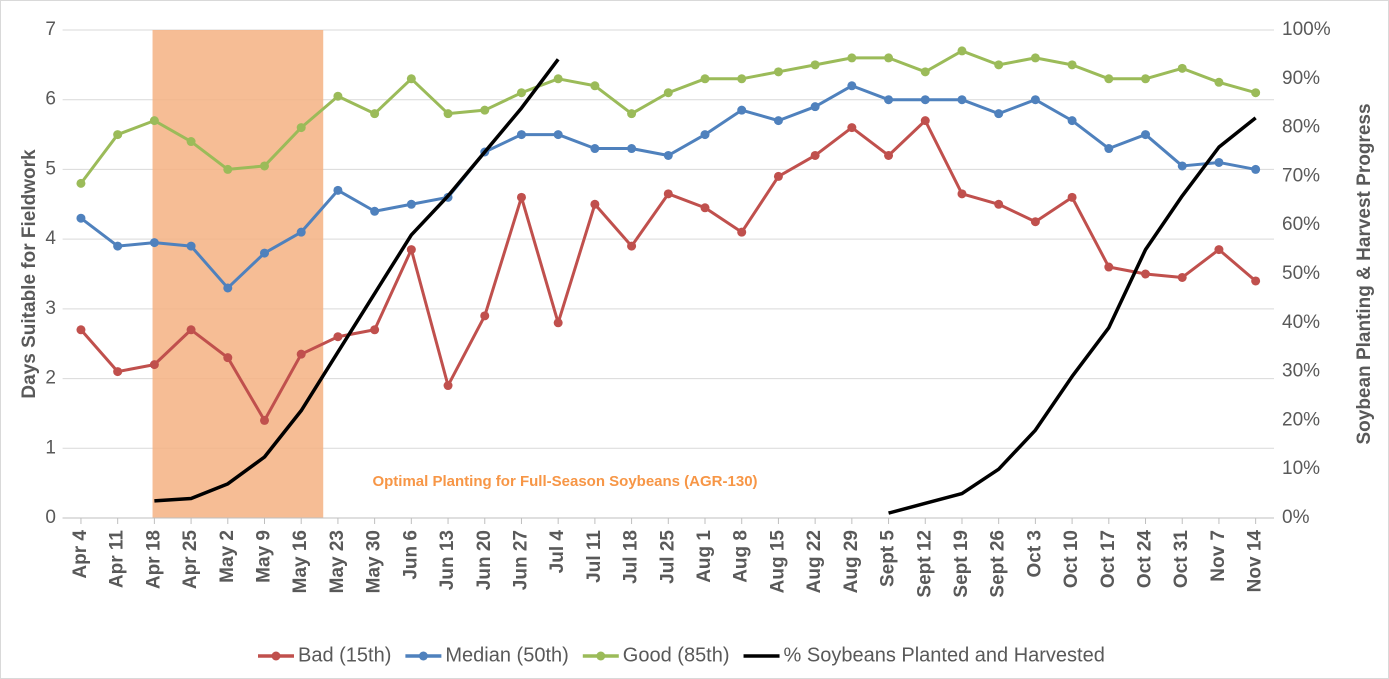 This screenshot has height=679, width=1389. What do you see at coordinates (704, 556) in the screenshot?
I see `x-tick-label: Aug 1` at bounding box center [704, 556].